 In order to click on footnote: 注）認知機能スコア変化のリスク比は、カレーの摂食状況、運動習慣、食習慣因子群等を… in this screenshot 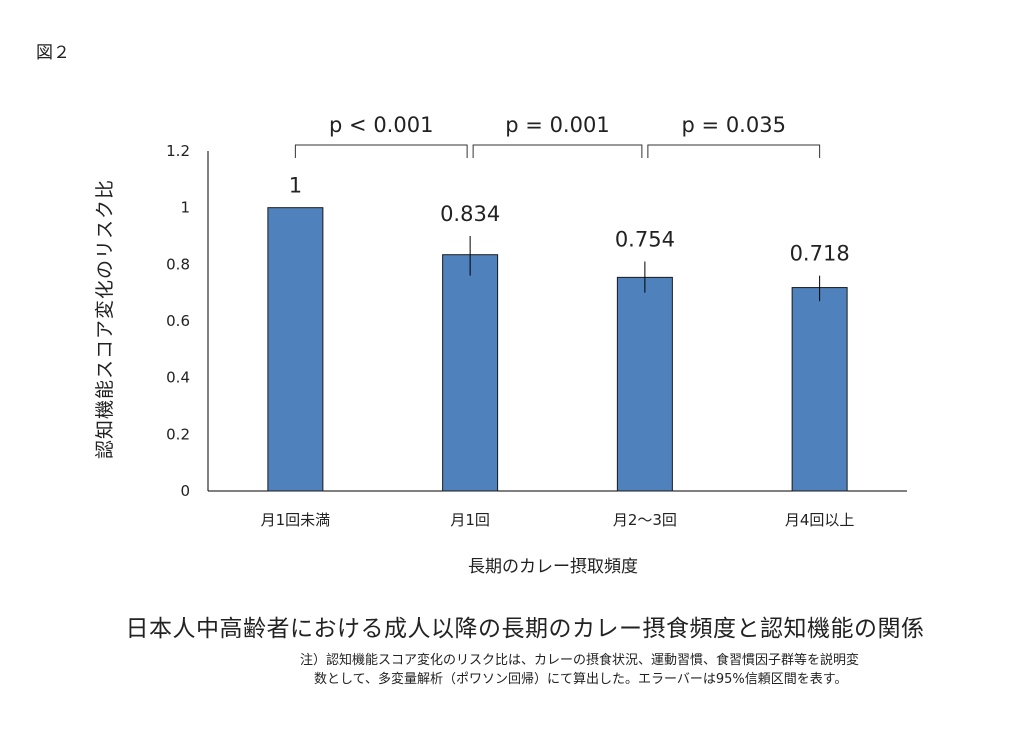, I will do `click(645, 670)`.